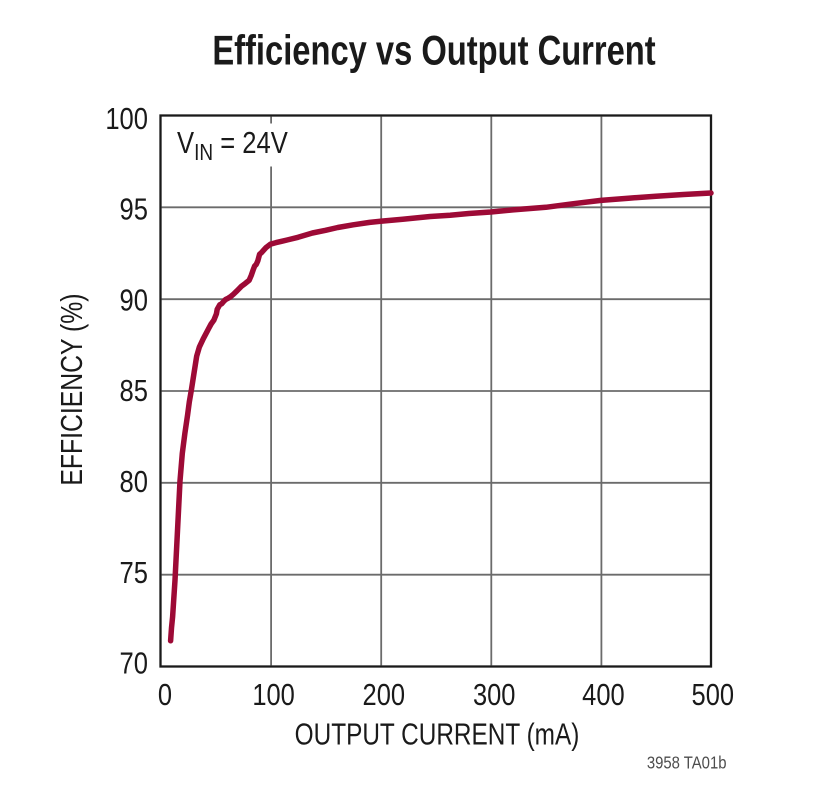 Image resolution: width=817 pixels, height=800 pixels. Describe the element at coordinates (134, 482) in the screenshot. I see `svg-text: 80` at that location.